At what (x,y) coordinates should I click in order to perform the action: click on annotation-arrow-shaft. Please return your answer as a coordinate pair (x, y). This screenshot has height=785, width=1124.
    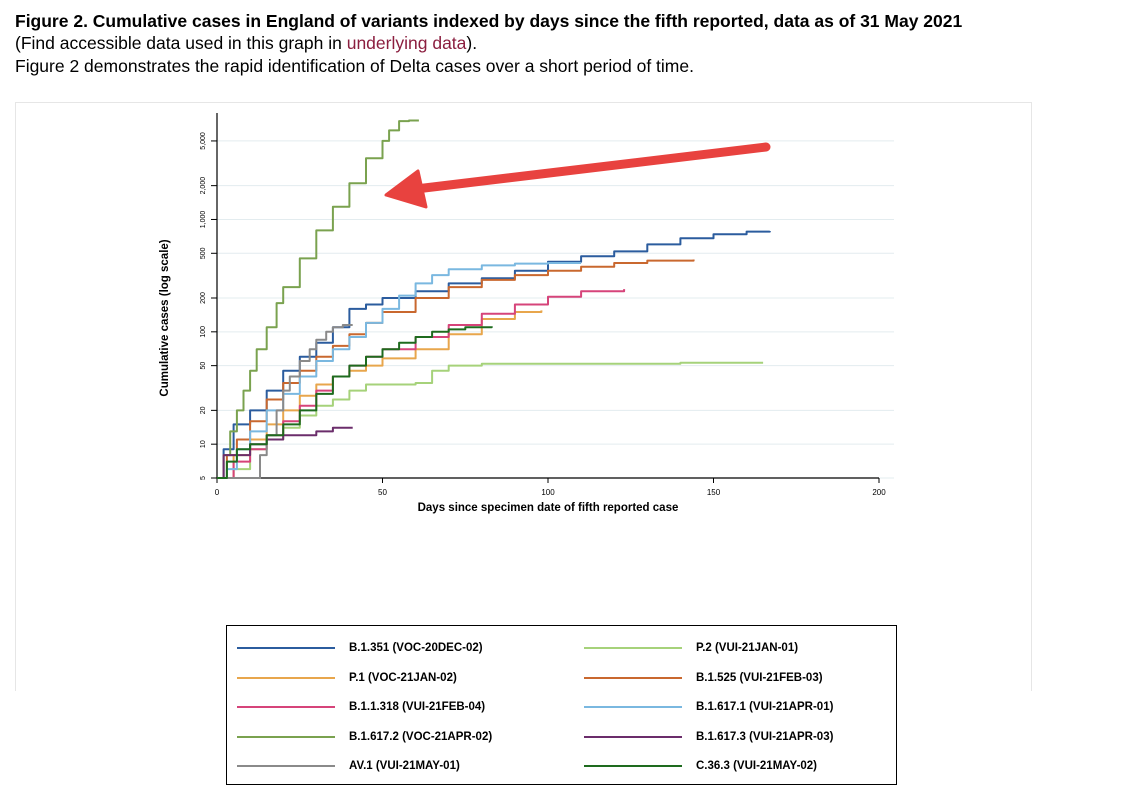
    Looking at the image, I should click on (591, 168).